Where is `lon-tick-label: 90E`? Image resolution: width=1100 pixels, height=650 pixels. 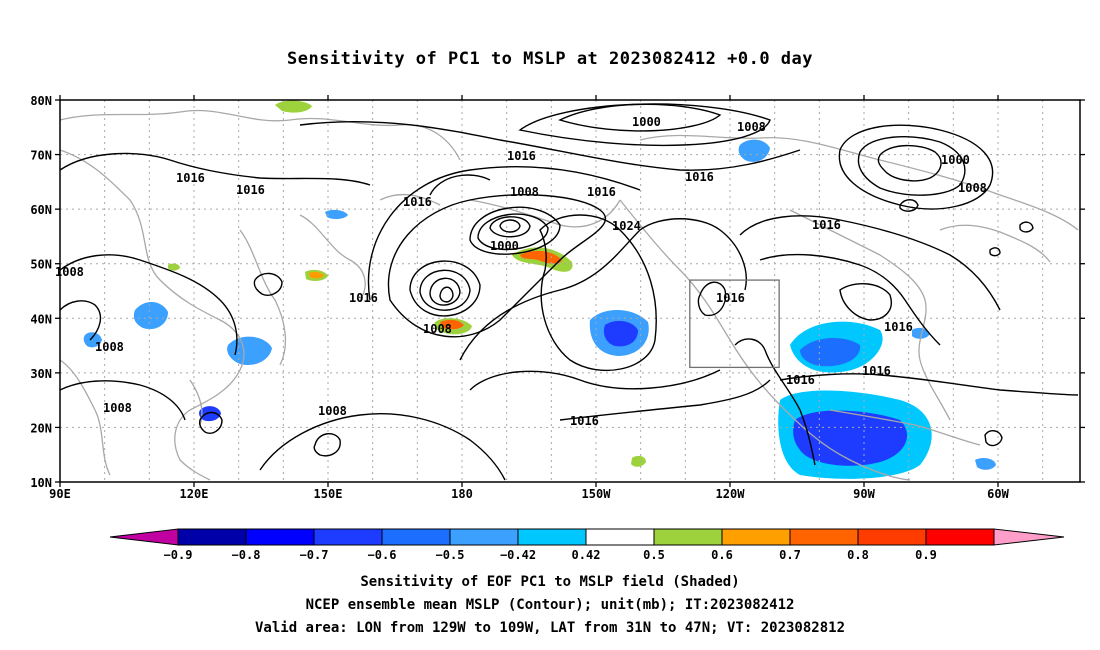 lon-tick-label: 90E is located at coordinates (60, 494).